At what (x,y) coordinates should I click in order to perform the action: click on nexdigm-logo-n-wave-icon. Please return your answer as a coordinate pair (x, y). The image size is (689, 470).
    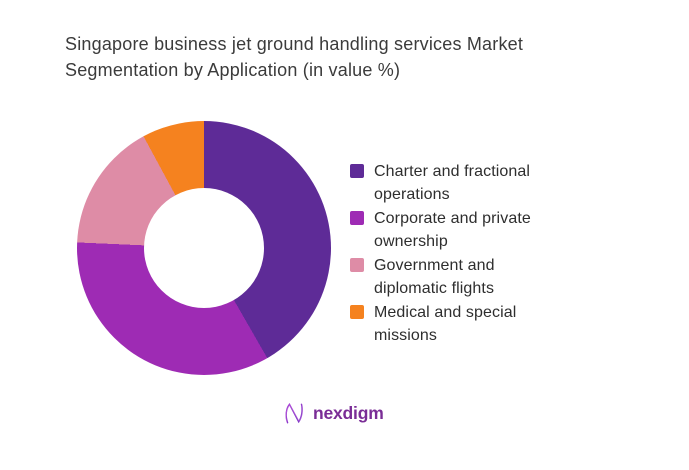
    Looking at the image, I should click on (294, 413).